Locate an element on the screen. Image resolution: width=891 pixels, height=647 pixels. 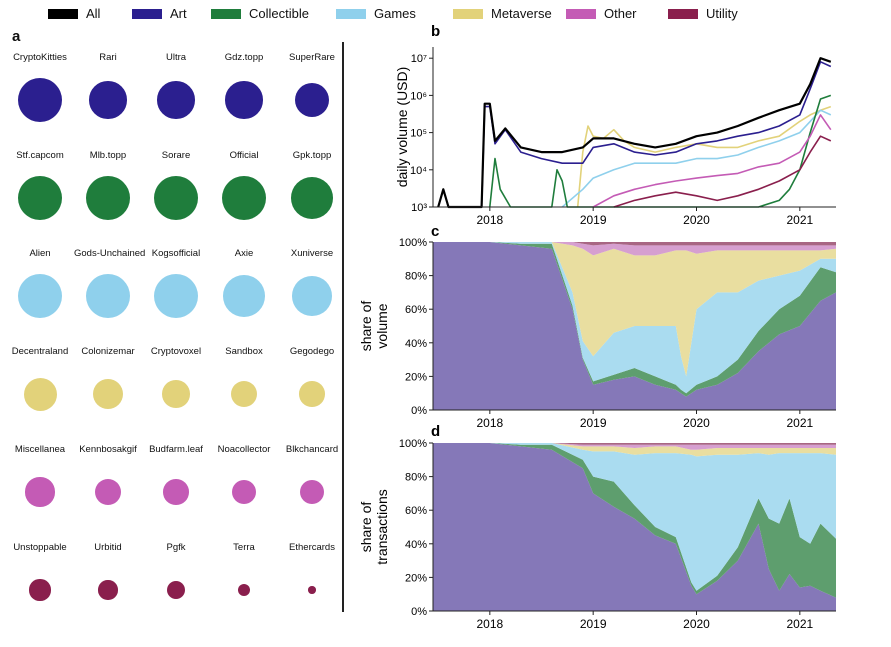
area-other is located at coordinates (634, 249).